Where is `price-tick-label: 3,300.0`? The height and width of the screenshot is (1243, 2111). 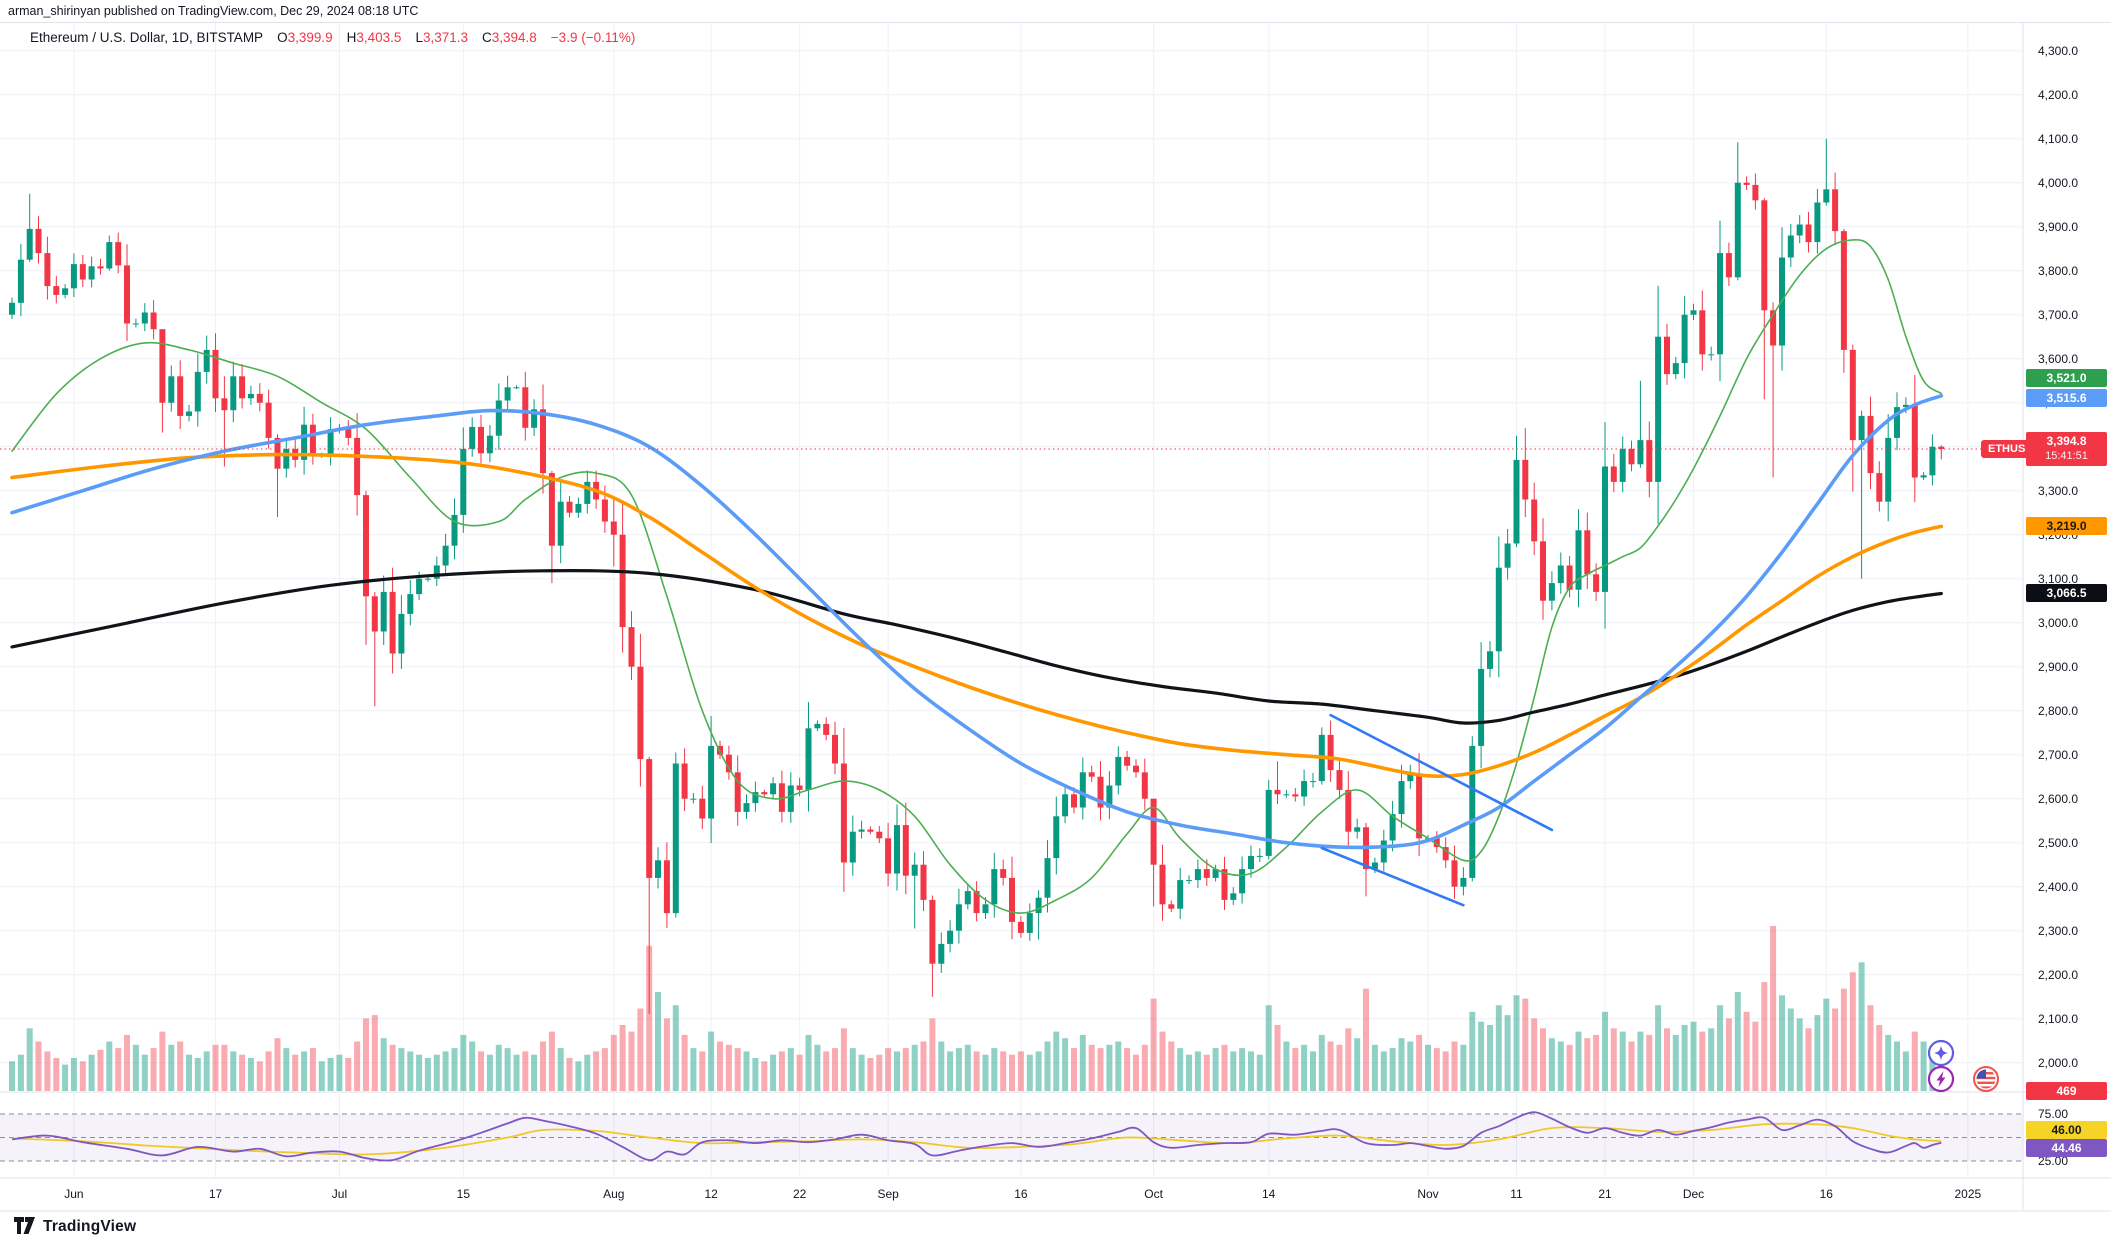 price-tick-label: 3,300.0 is located at coordinates (2058, 490).